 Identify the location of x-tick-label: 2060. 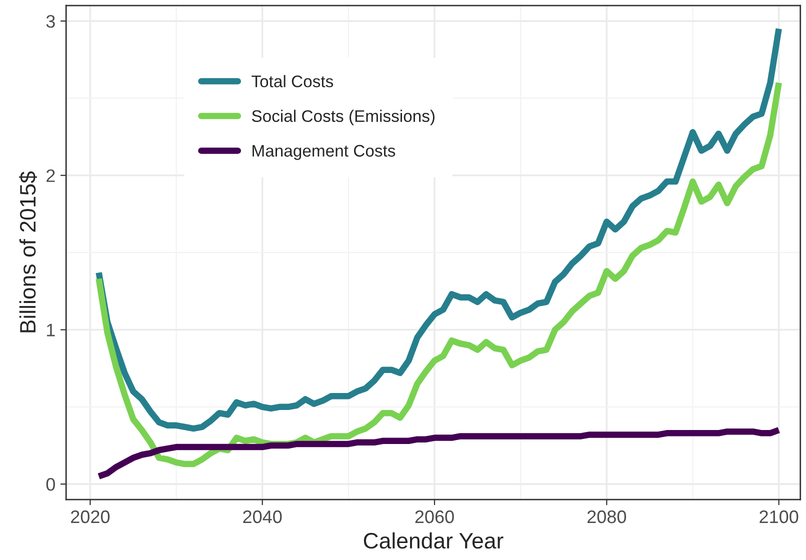
(434, 517).